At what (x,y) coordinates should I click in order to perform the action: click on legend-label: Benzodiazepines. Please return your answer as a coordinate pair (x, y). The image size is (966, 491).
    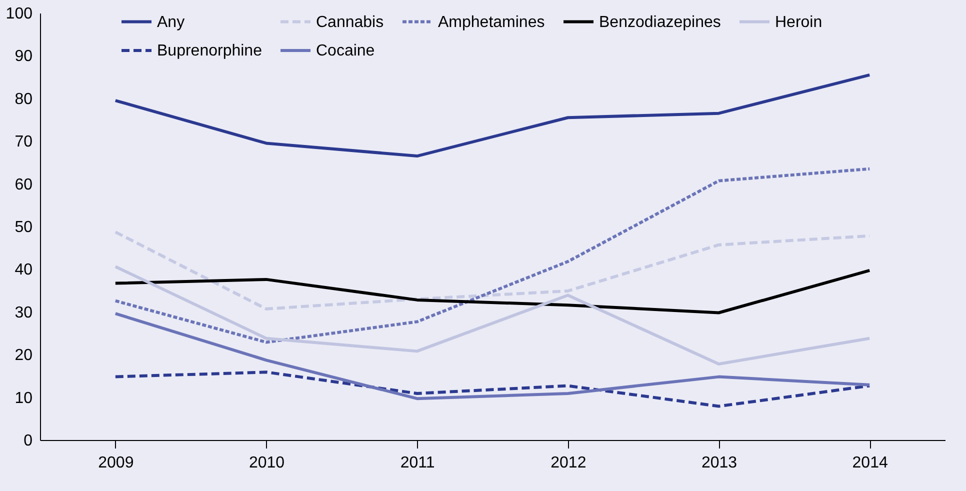
    Looking at the image, I should click on (660, 22).